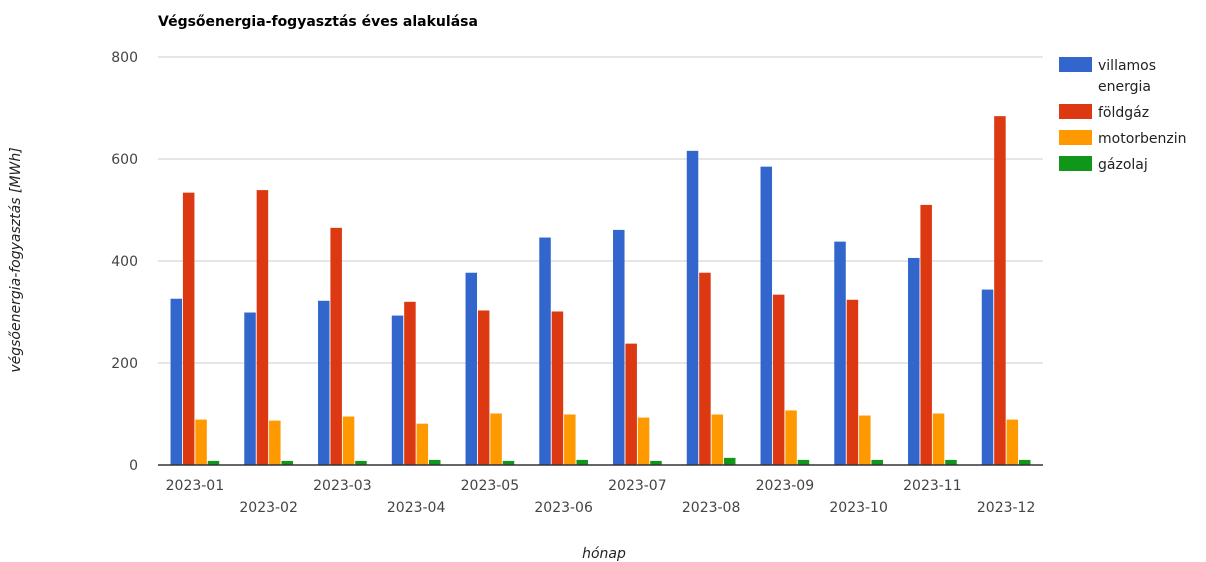 This screenshot has height=562, width=1206. I want to click on x-tick-label: 2023-03, so click(342, 486).